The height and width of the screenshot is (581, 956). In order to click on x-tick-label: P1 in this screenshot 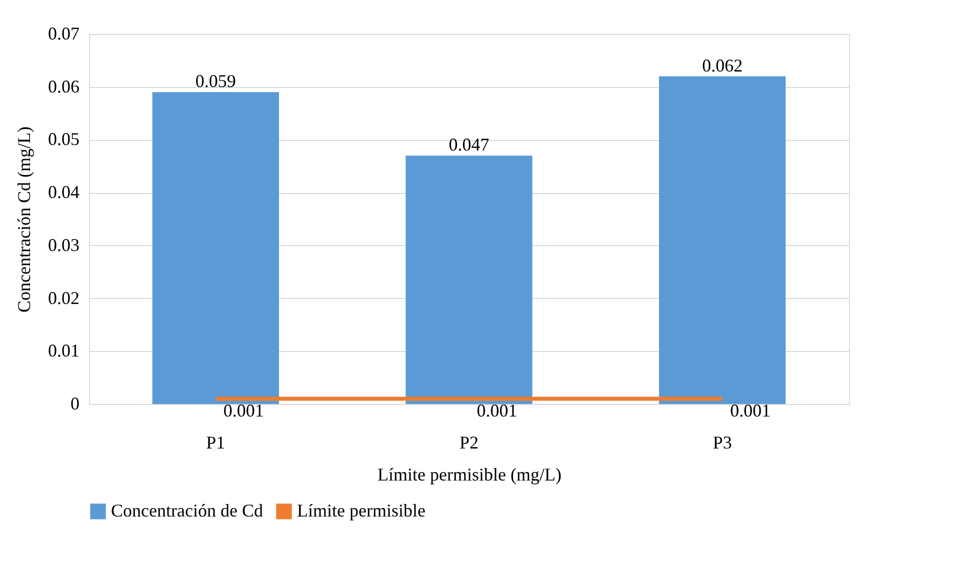, I will do `click(216, 442)`.